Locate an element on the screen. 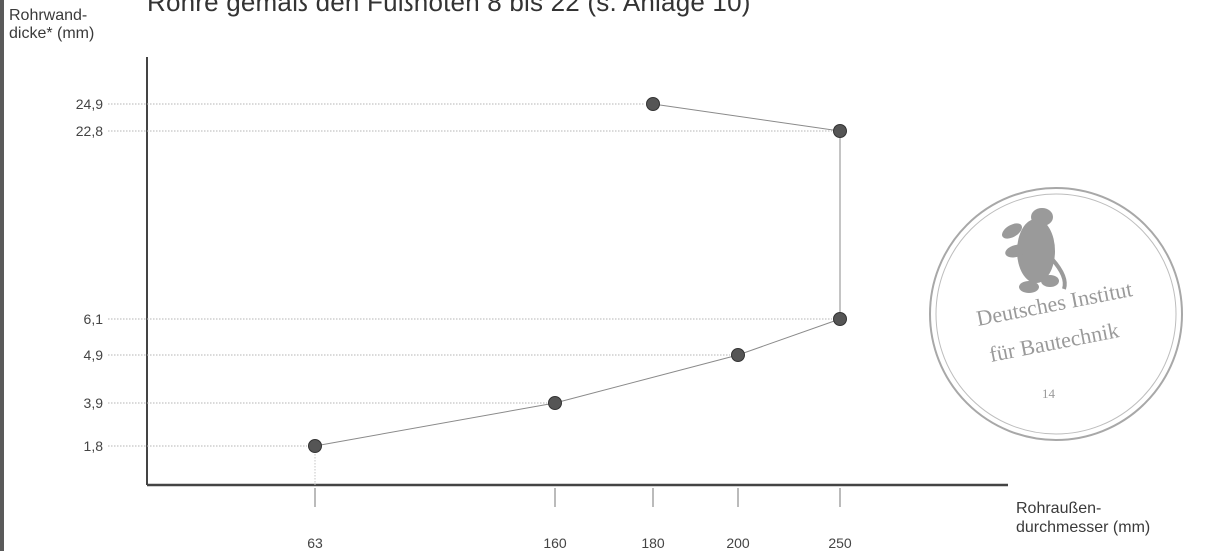 Image resolution: width=1218 pixels, height=551 pixels. x-tick-label: 63 is located at coordinates (315, 543).